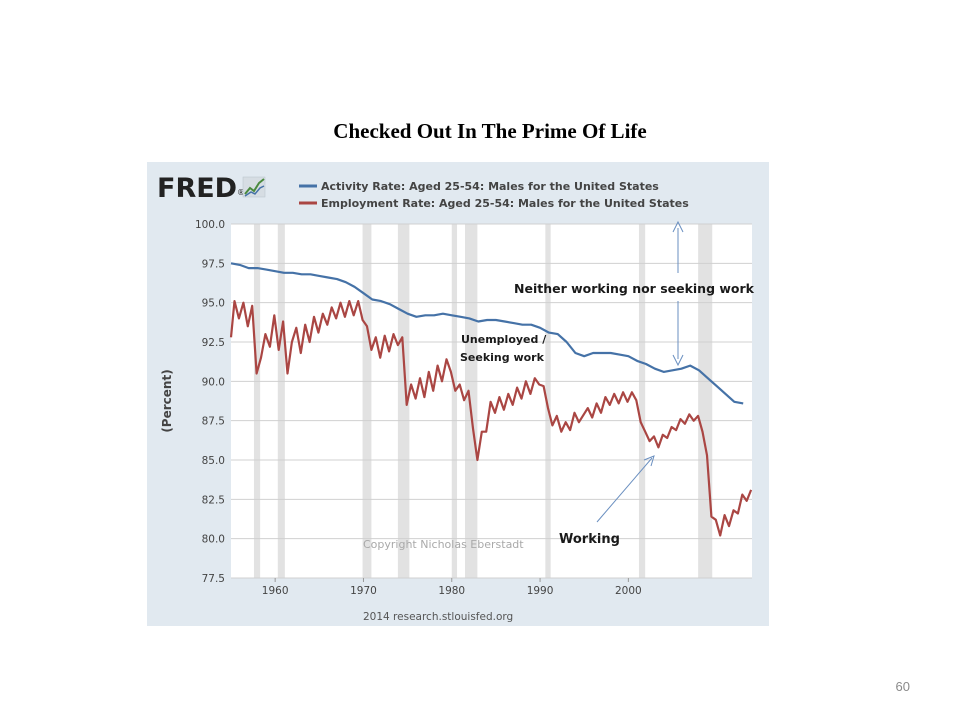 The width and height of the screenshot is (960, 720). What do you see at coordinates (197, 188) in the screenshot?
I see `fred-logo-text: FRED` at bounding box center [197, 188].